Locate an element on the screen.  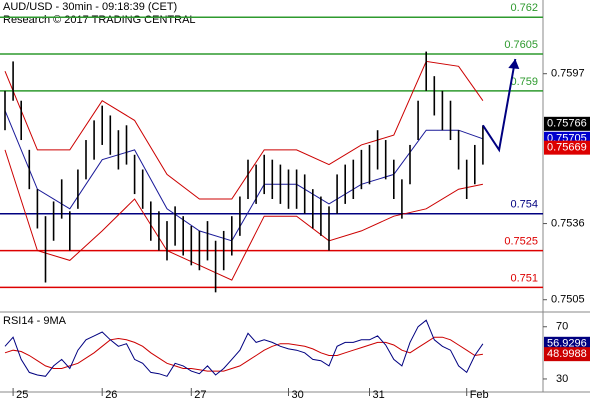
x-tick-label: 31 is located at coordinates (379, 394).